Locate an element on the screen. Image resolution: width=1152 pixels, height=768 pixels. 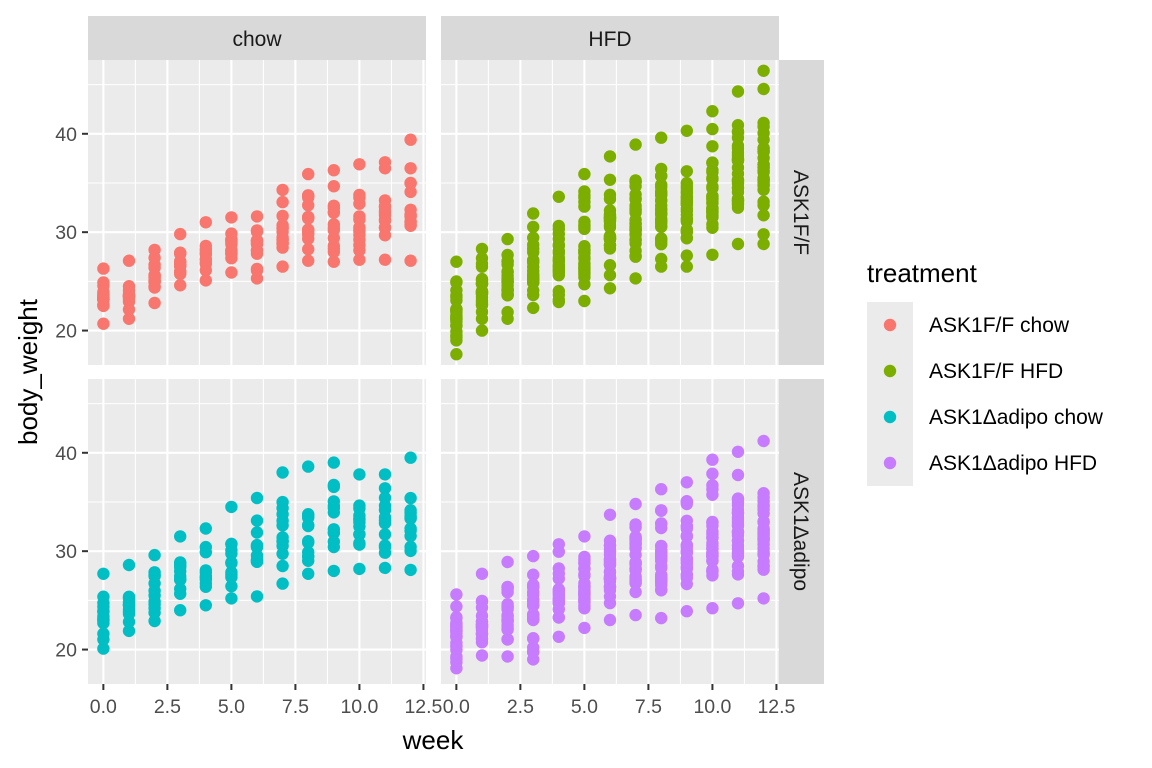
strip-col-hfd-bg is located at coordinates (610, 38).